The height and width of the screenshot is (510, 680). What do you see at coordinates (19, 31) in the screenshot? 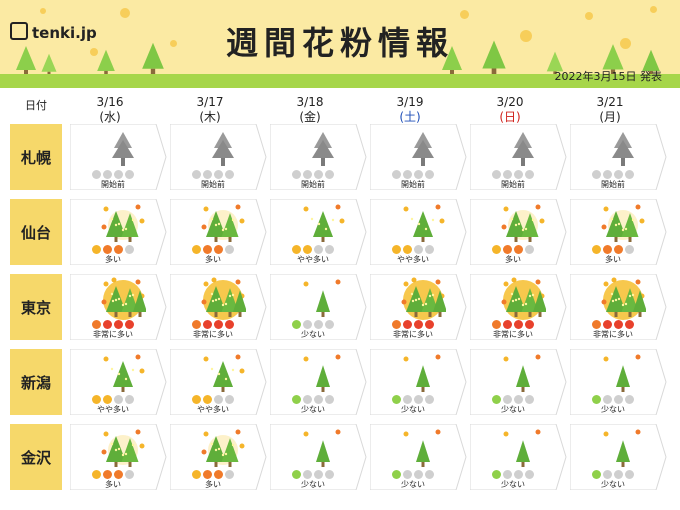
I see `tenki-logo-icon` at bounding box center [19, 31].